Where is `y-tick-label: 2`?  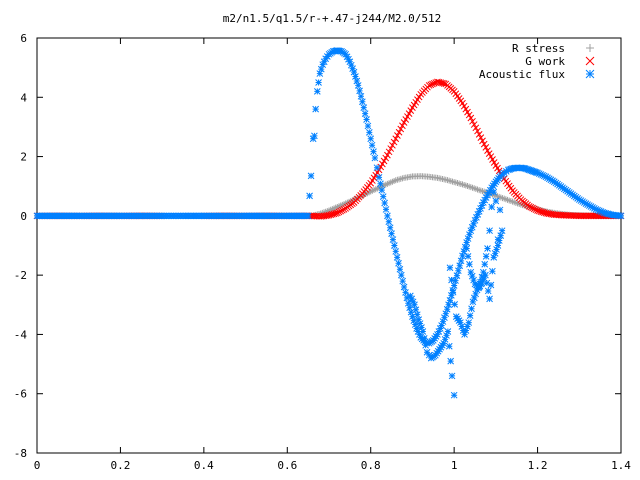
y-tick-label: 2 is located at coordinates (23, 157).